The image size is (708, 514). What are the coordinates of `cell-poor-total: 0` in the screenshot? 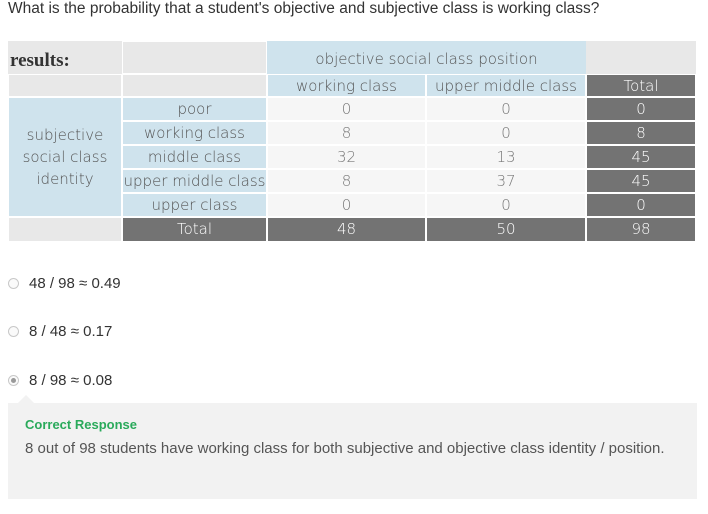 It's located at (641, 109).